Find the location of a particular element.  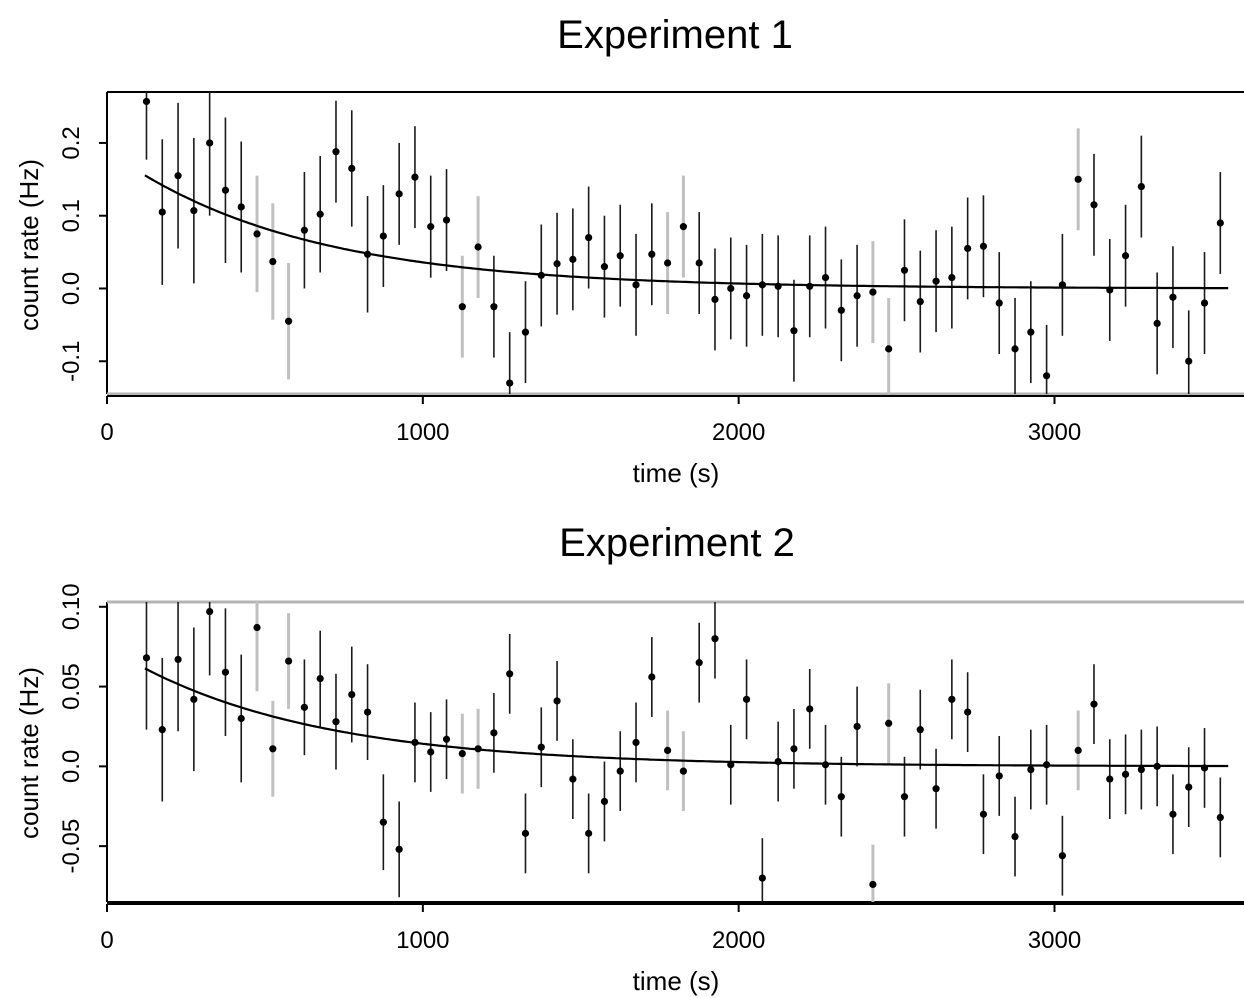

y-ticks: -0.05 0.0 0.05 0.10 is located at coordinates (82, 728).